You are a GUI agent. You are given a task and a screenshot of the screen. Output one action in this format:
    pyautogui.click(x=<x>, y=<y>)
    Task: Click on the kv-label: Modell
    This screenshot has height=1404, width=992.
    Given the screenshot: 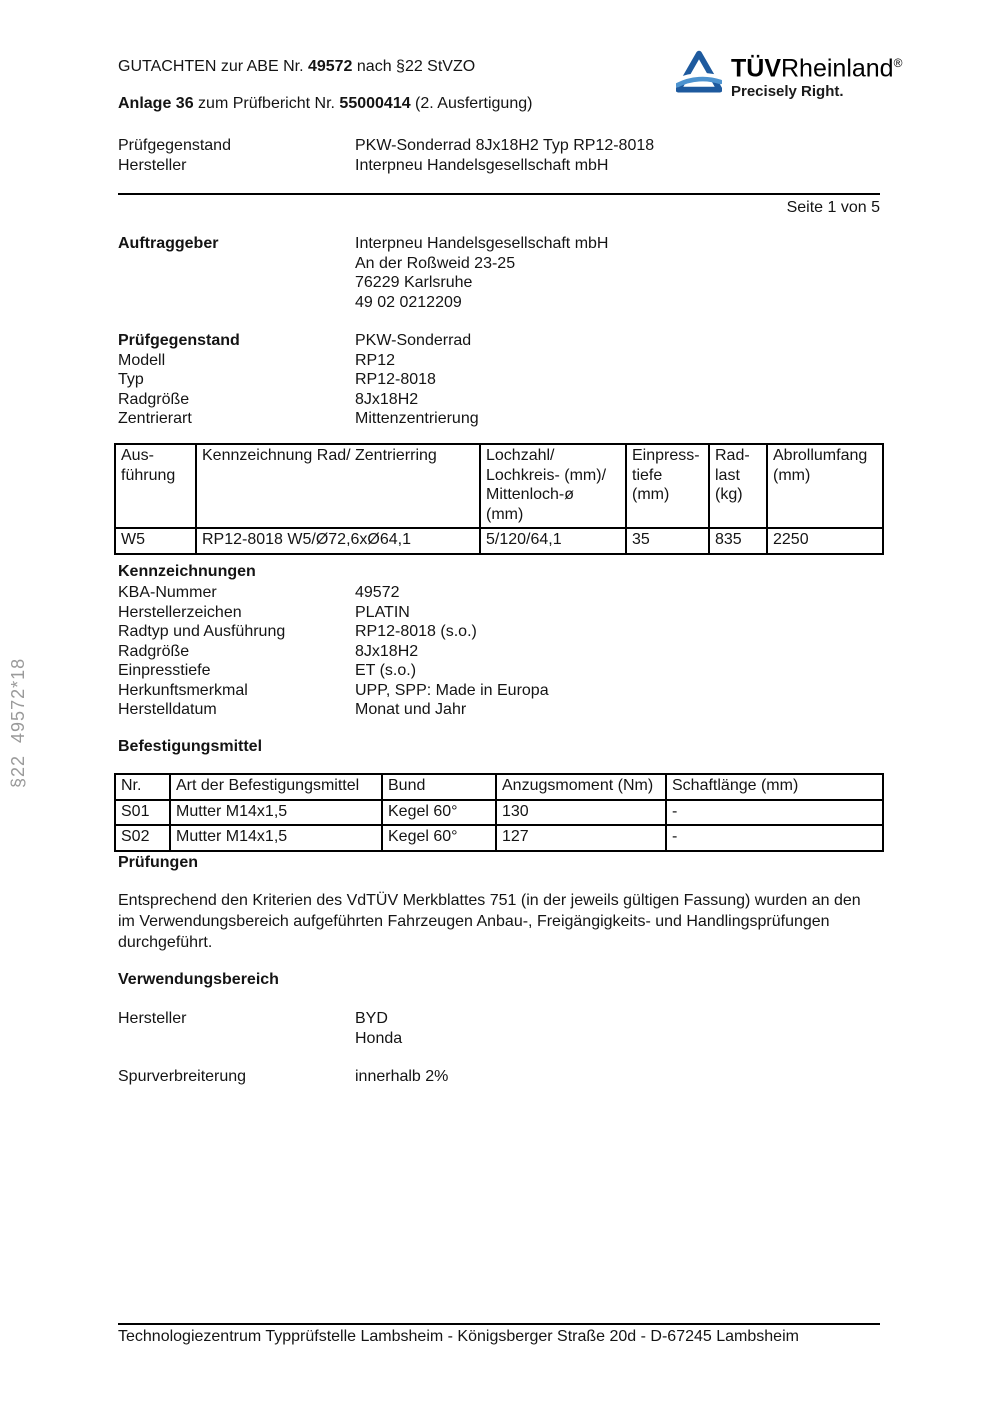 What is the action you would take?
    pyautogui.click(x=142, y=360)
    